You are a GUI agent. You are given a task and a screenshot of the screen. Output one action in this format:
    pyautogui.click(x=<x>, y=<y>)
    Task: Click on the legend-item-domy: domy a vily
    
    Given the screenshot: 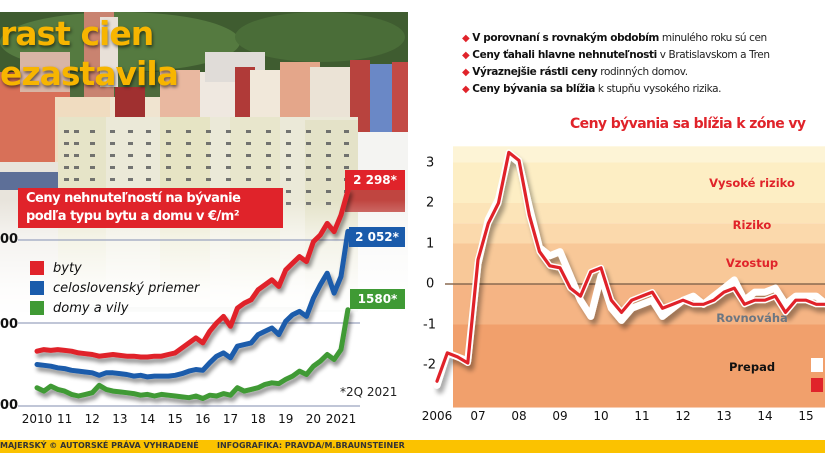 What is the action you would take?
    pyautogui.click(x=114, y=308)
    